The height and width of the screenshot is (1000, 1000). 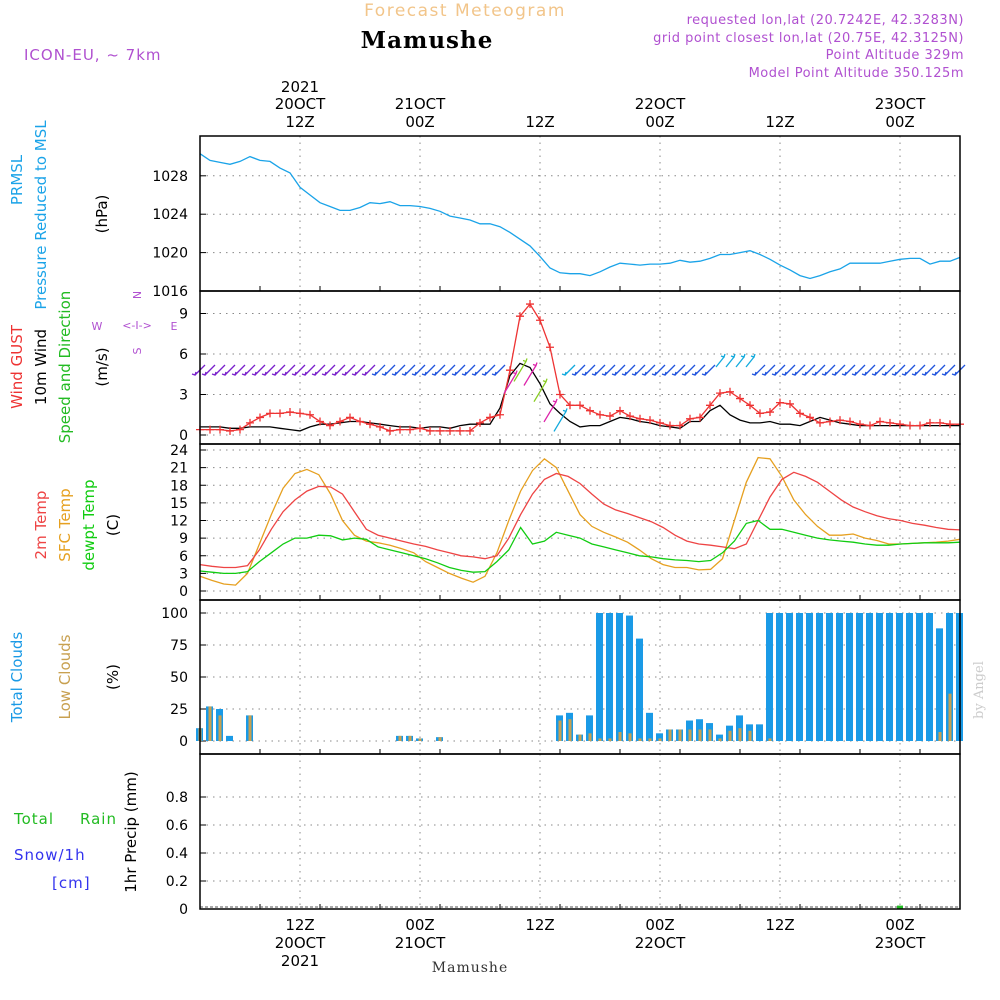 I want to click on label-clouds-unit: (%), so click(x=113, y=677).